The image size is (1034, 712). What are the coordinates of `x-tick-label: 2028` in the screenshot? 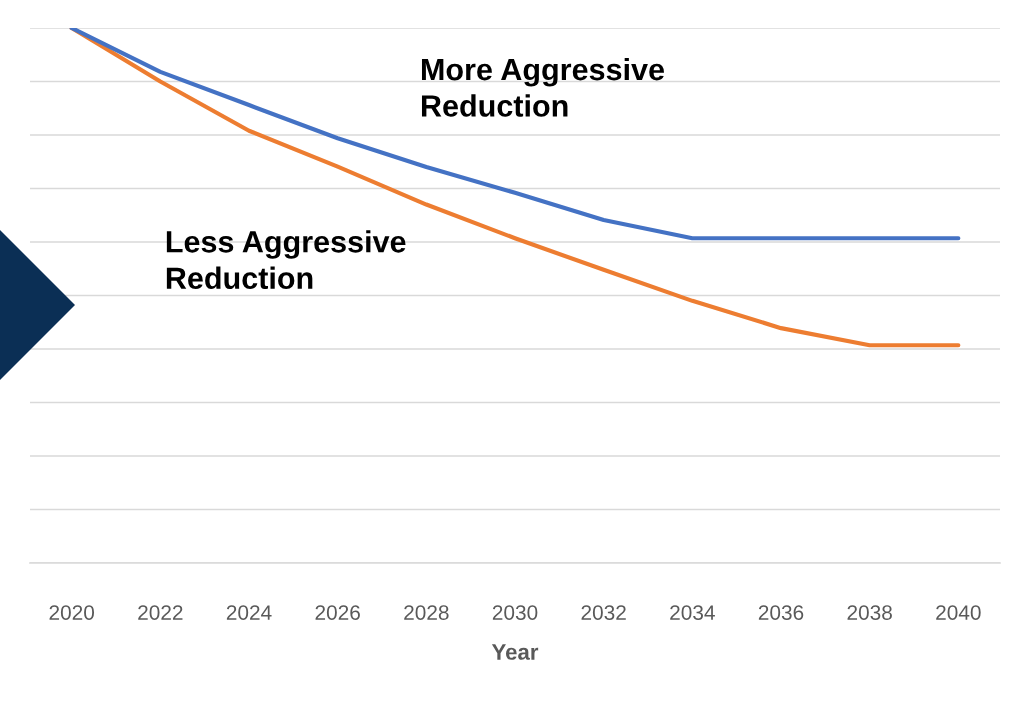 It's located at (426, 612).